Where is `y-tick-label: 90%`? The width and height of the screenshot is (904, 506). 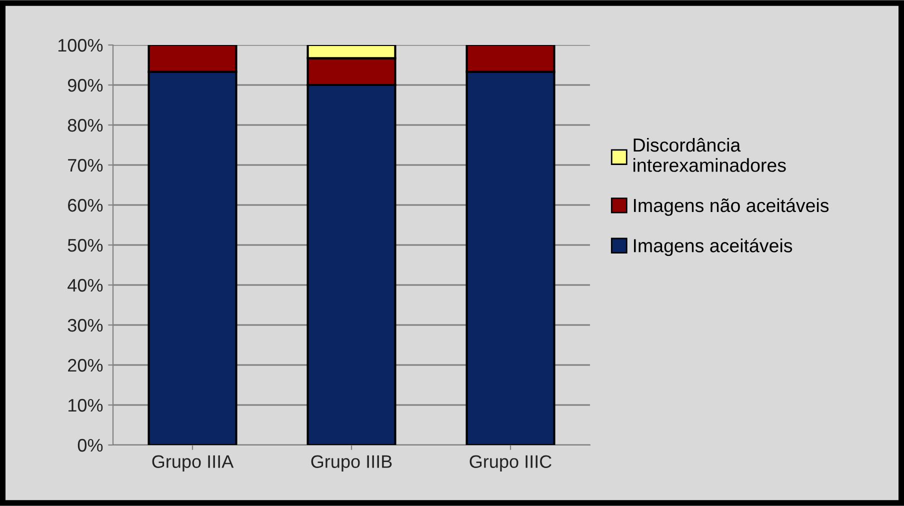 y-tick-label: 90% is located at coordinates (85, 85).